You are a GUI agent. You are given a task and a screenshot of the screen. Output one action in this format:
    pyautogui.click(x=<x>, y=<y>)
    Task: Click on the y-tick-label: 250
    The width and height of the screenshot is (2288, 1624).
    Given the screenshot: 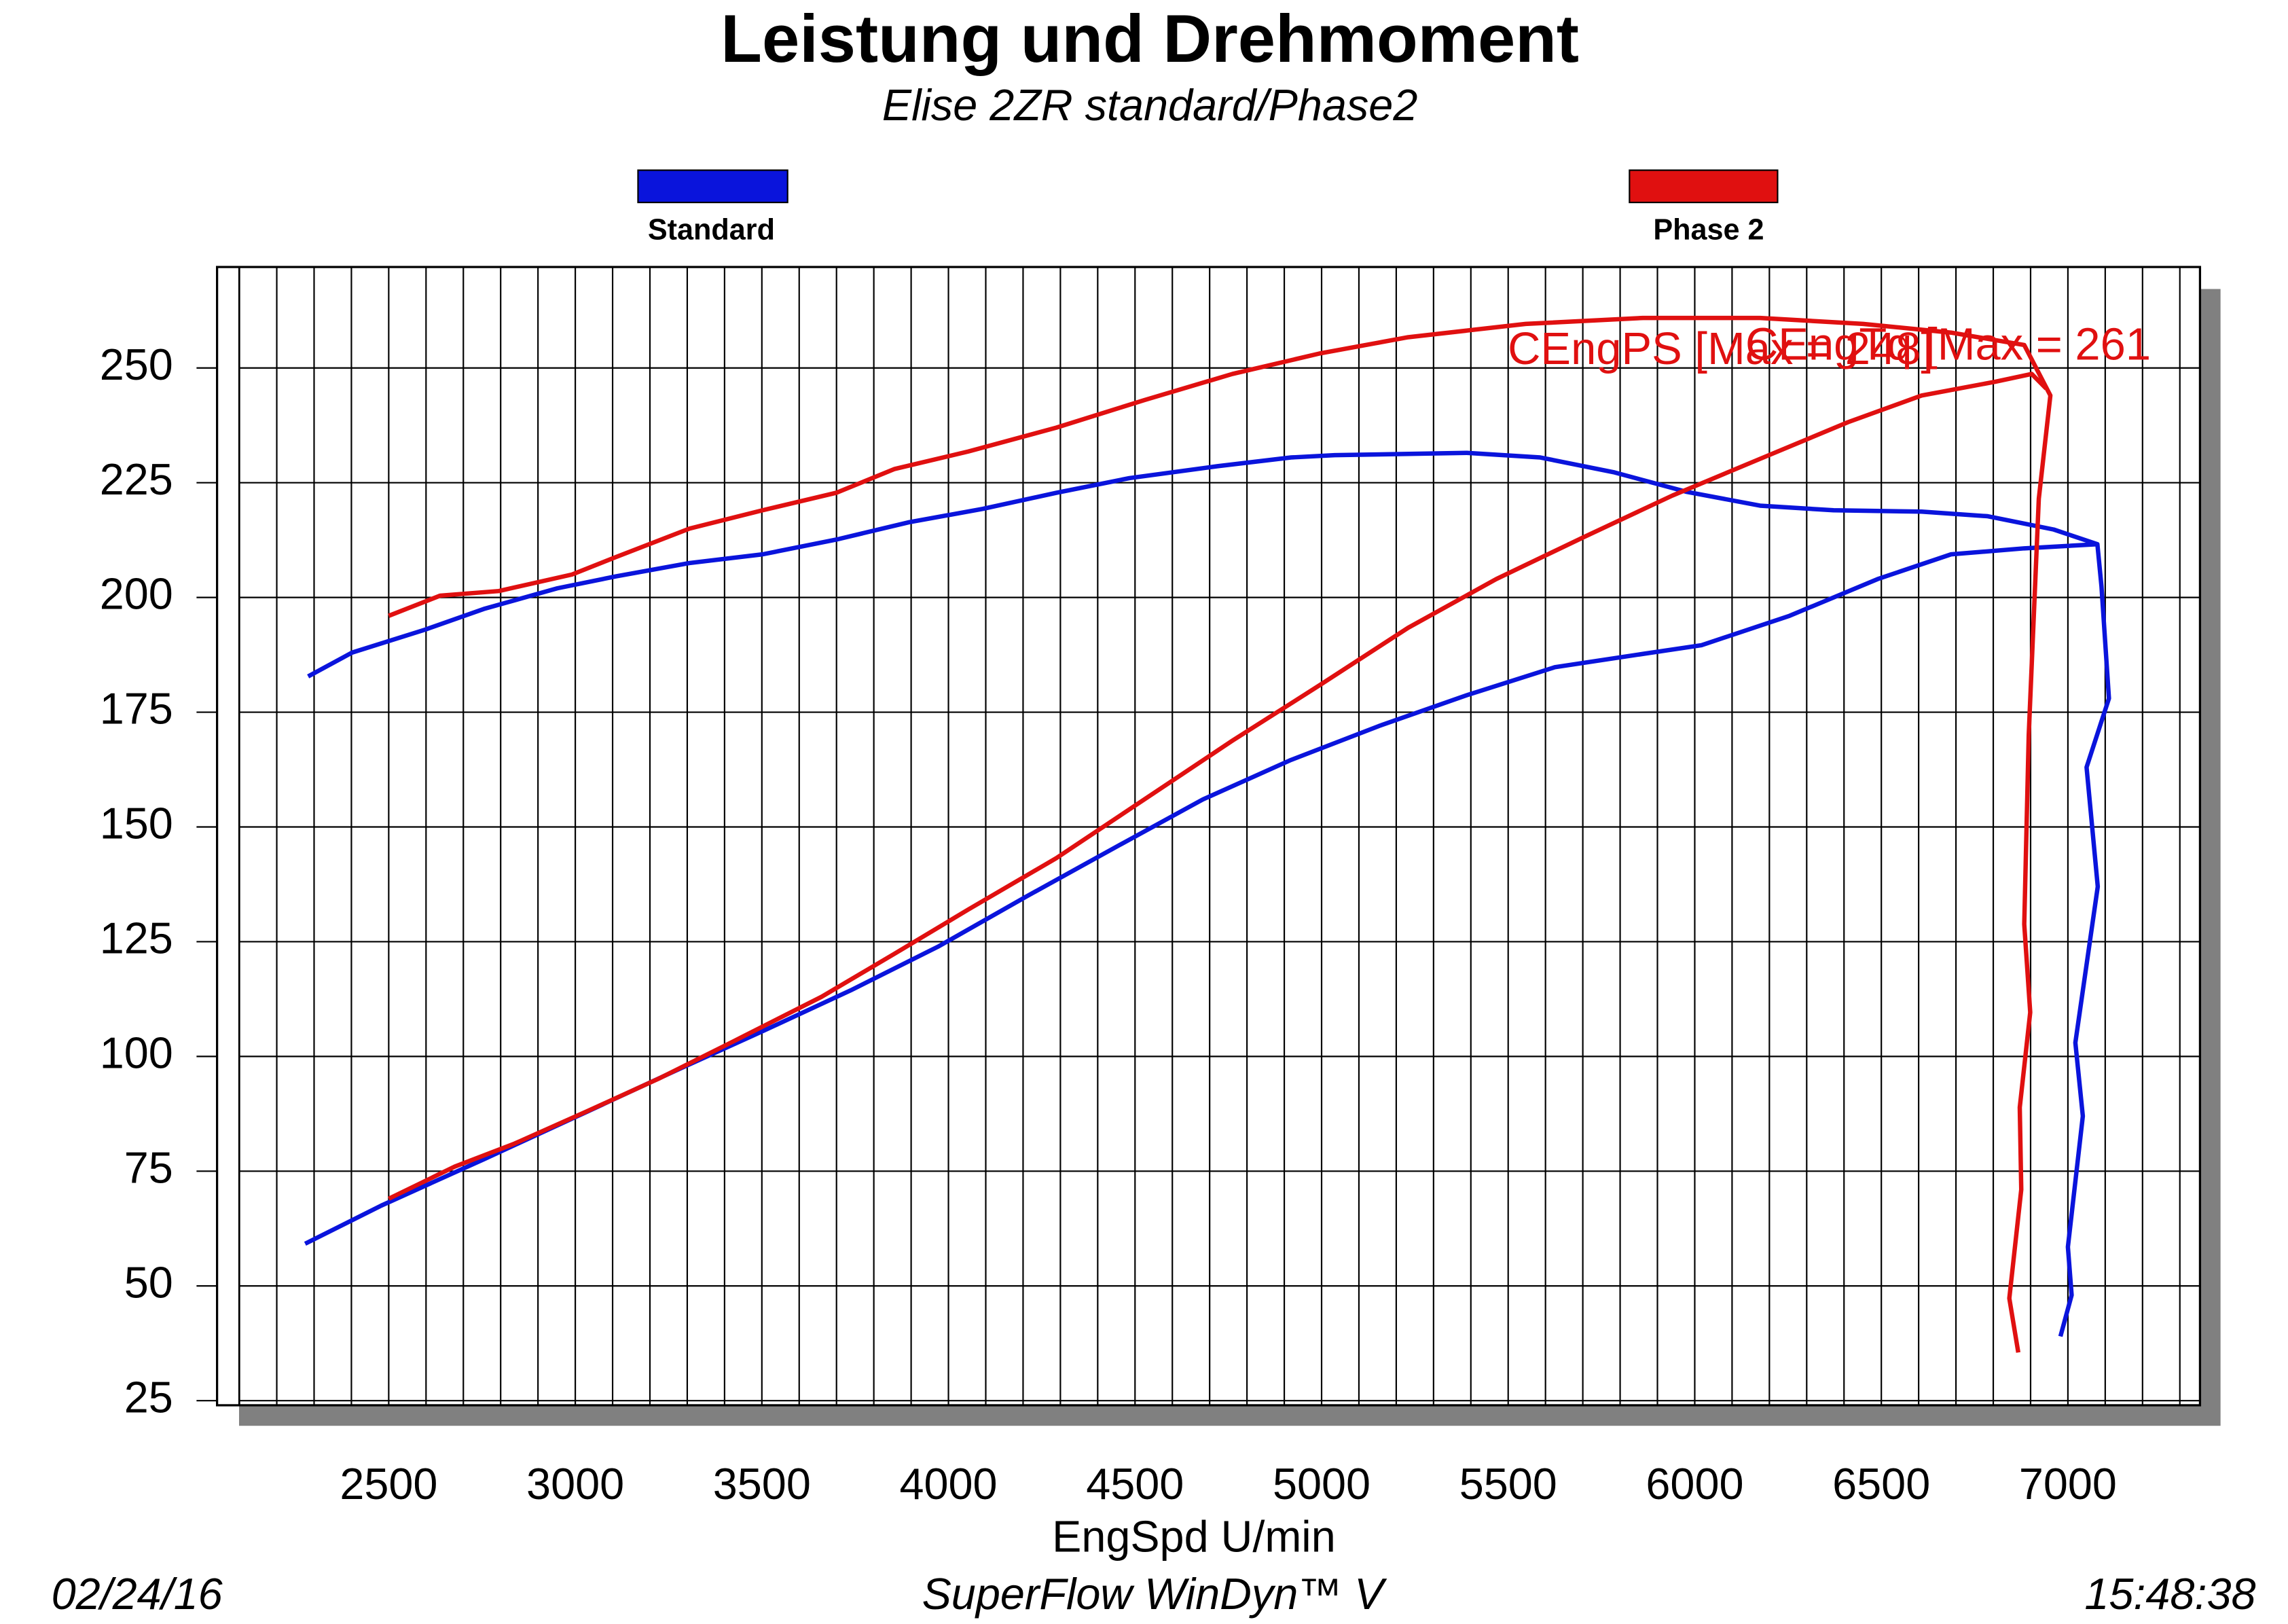 What is the action you would take?
    pyautogui.click(x=136, y=364)
    